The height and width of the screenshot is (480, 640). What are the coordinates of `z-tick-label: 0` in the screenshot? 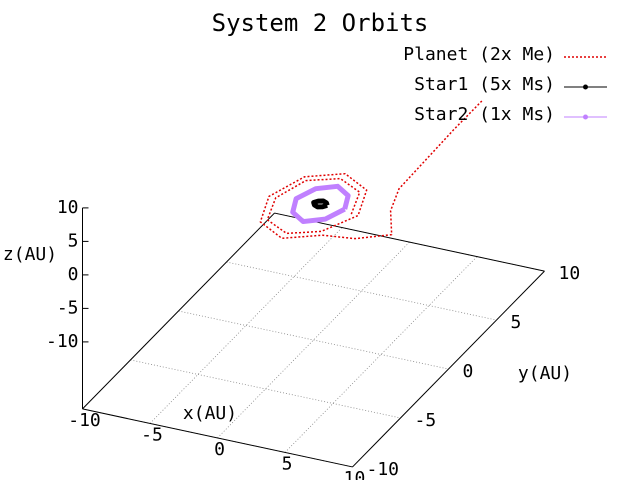 It's located at (73, 274).